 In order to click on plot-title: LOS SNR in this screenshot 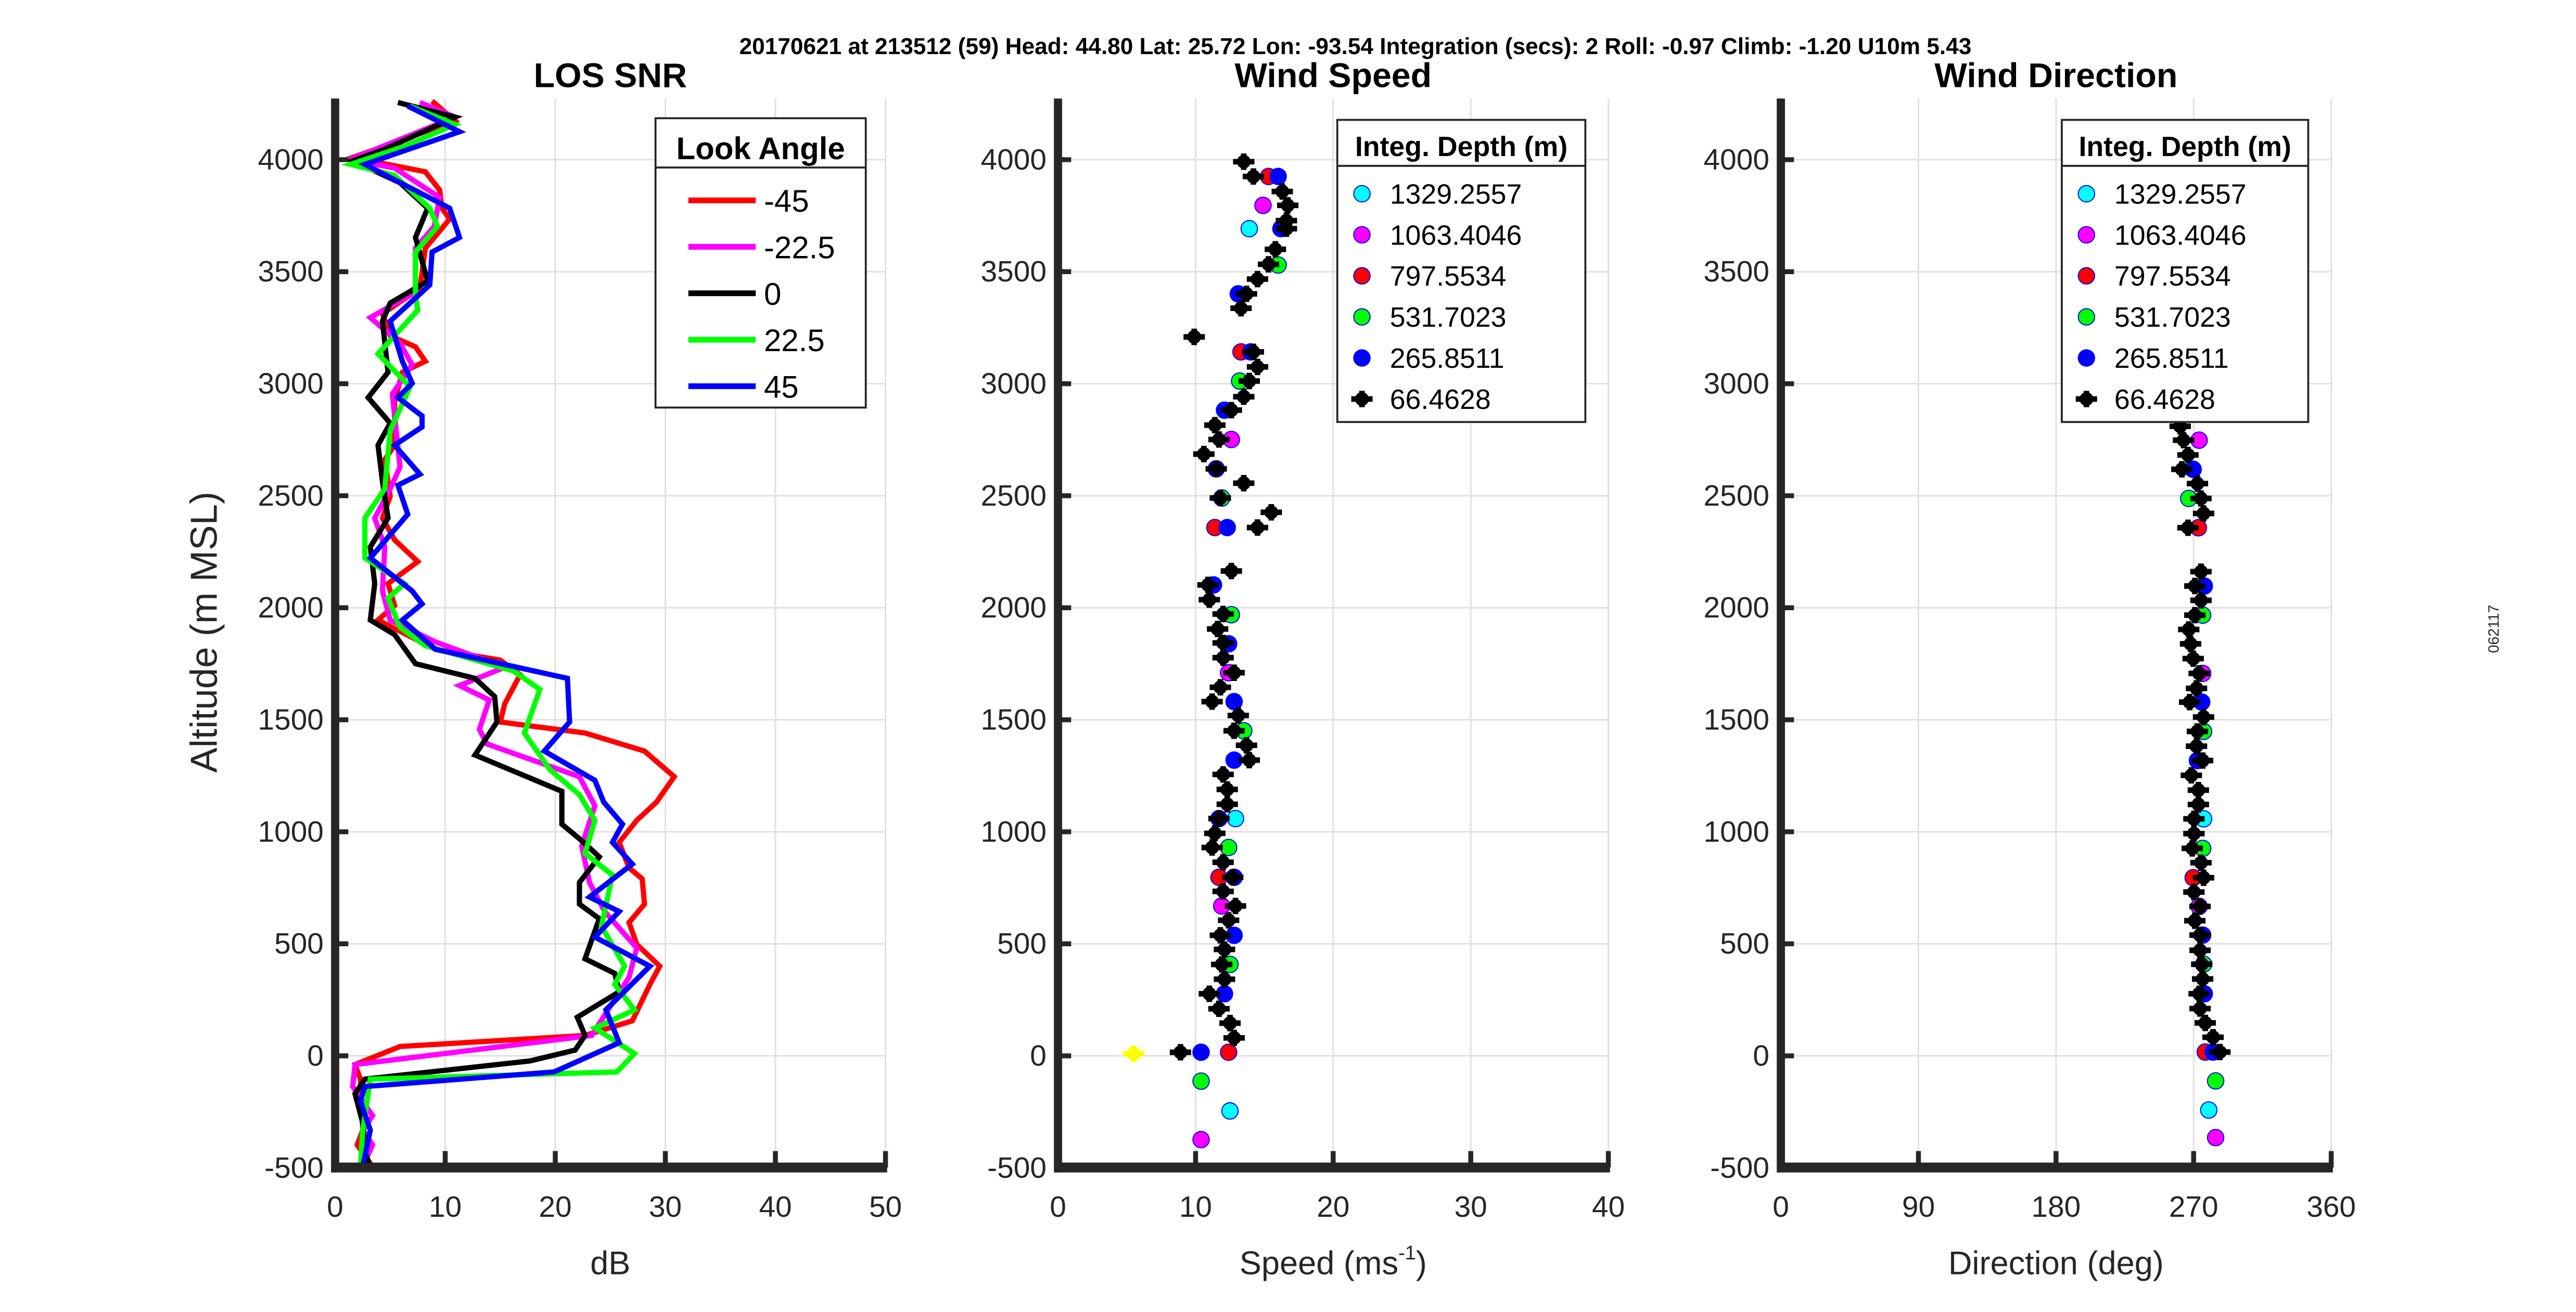, I will do `click(610, 75)`.